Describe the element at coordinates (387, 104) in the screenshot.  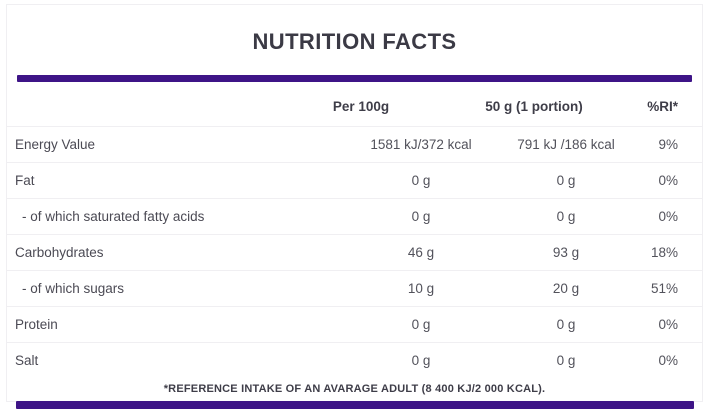
I see `column-header-per-100g: Per 100g` at that location.